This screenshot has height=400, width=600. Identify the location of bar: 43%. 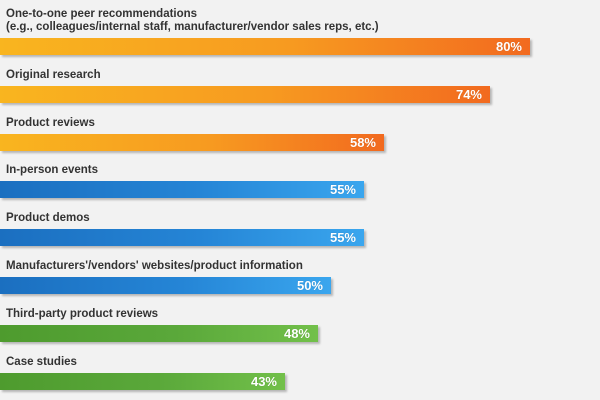
(142, 381).